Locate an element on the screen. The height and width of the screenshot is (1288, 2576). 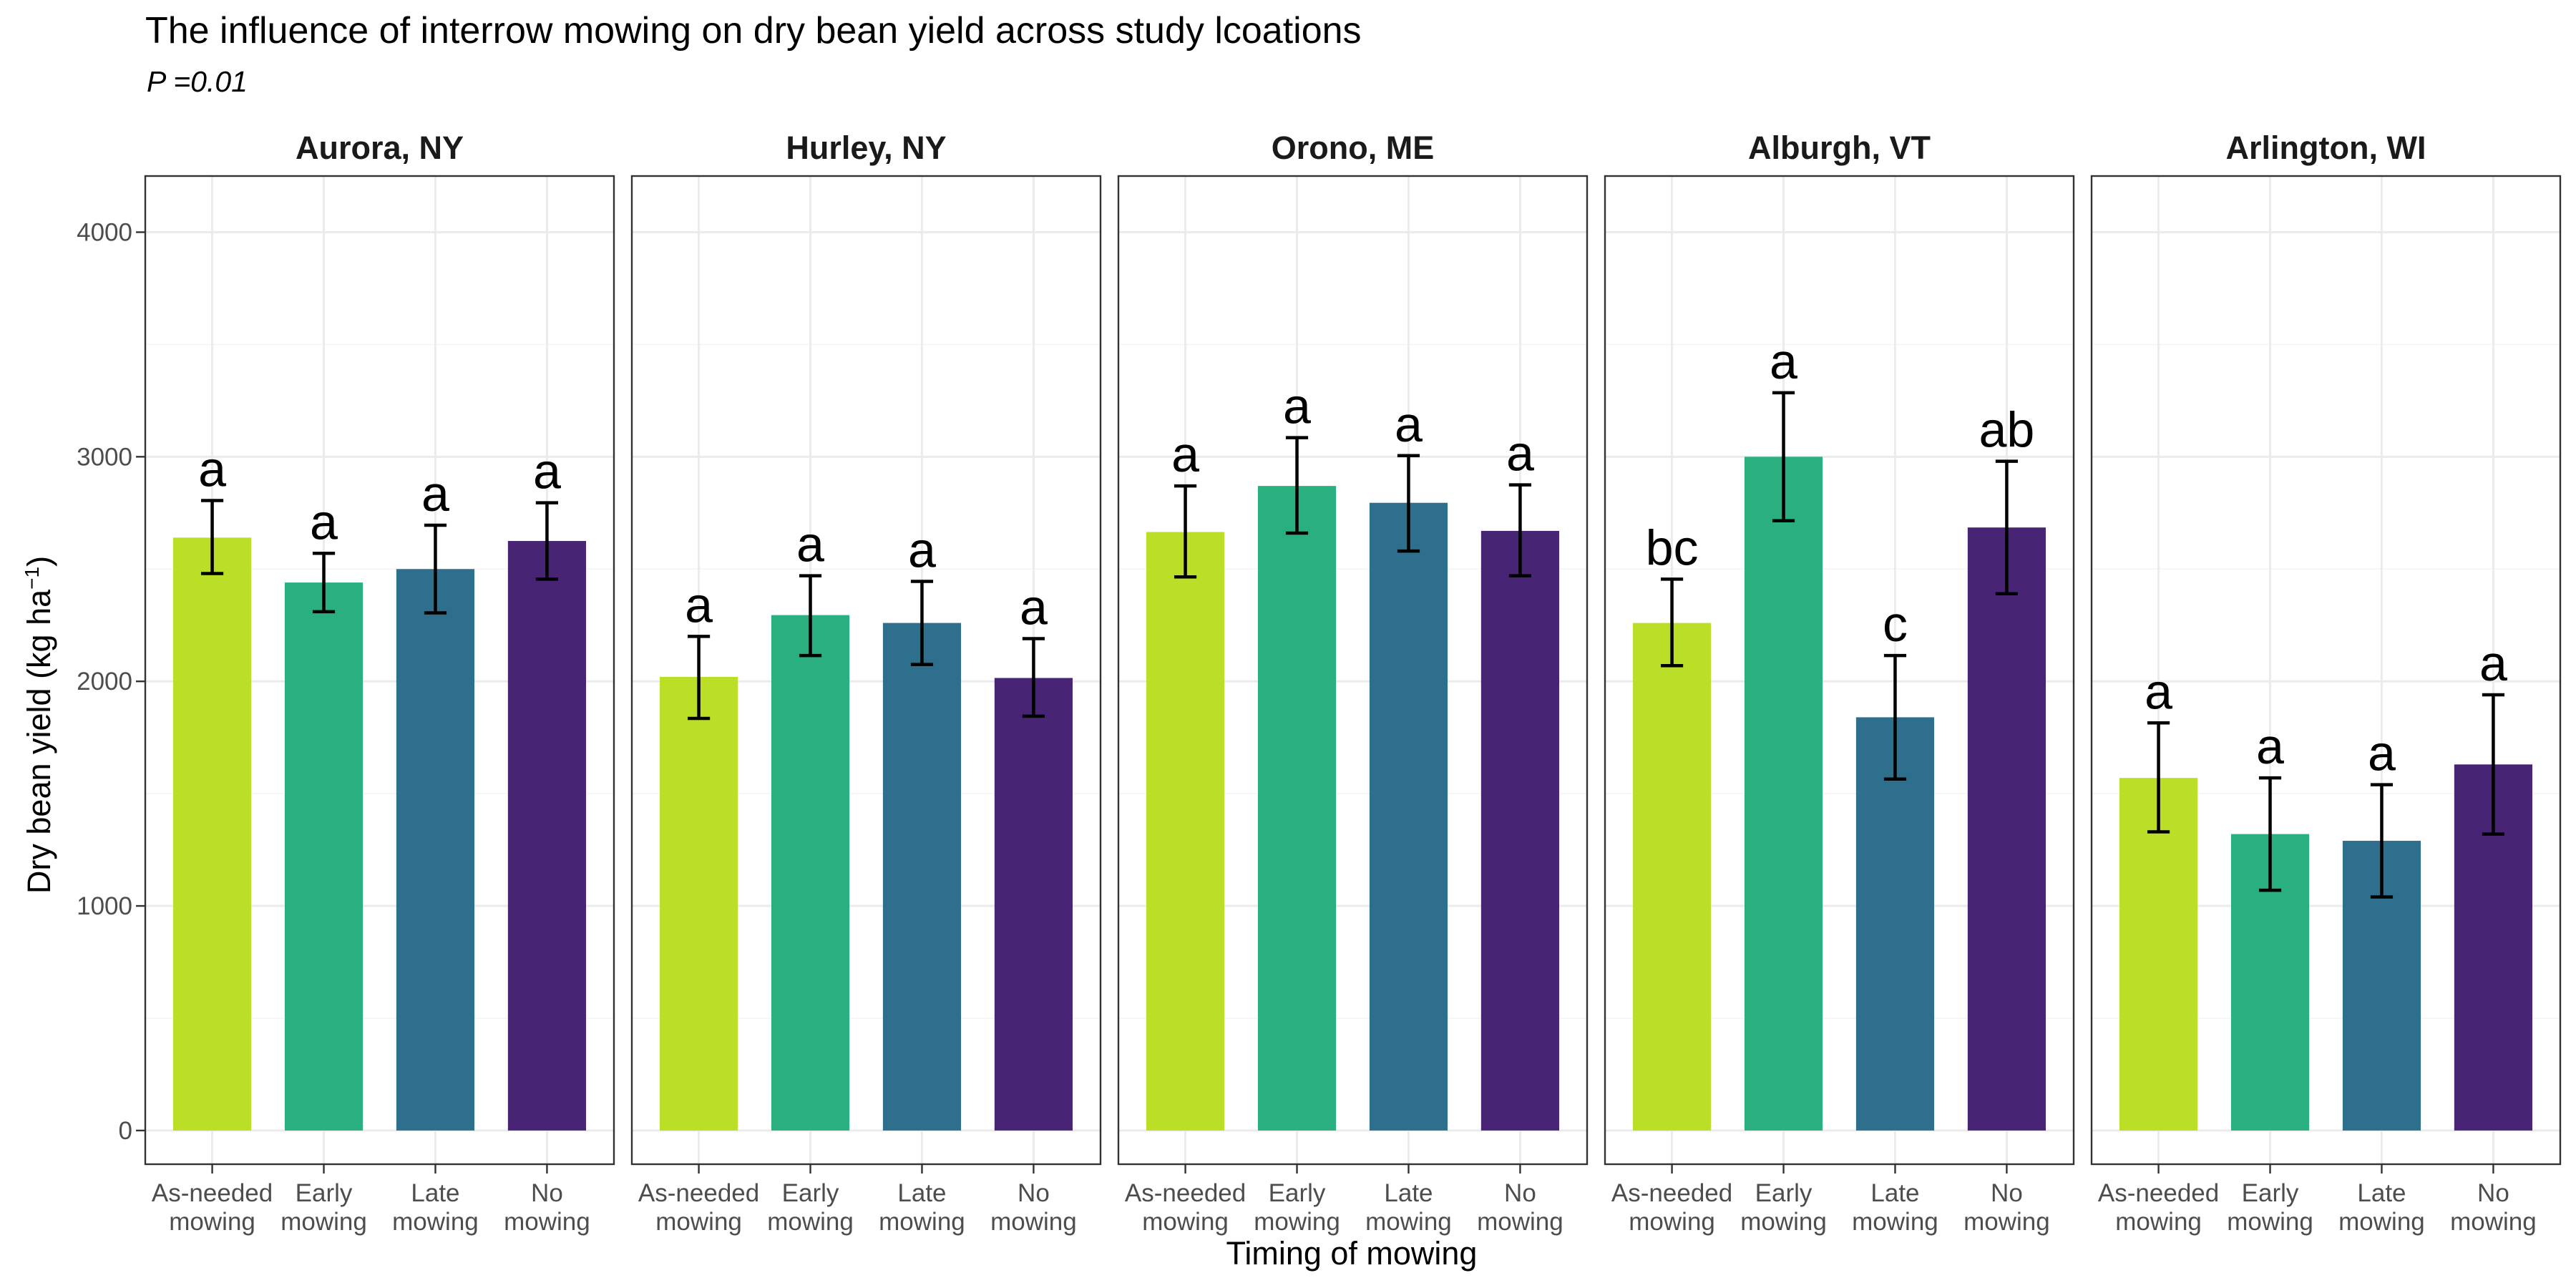
x-axis-title: Timing of mowing is located at coordinates (1352, 1253).